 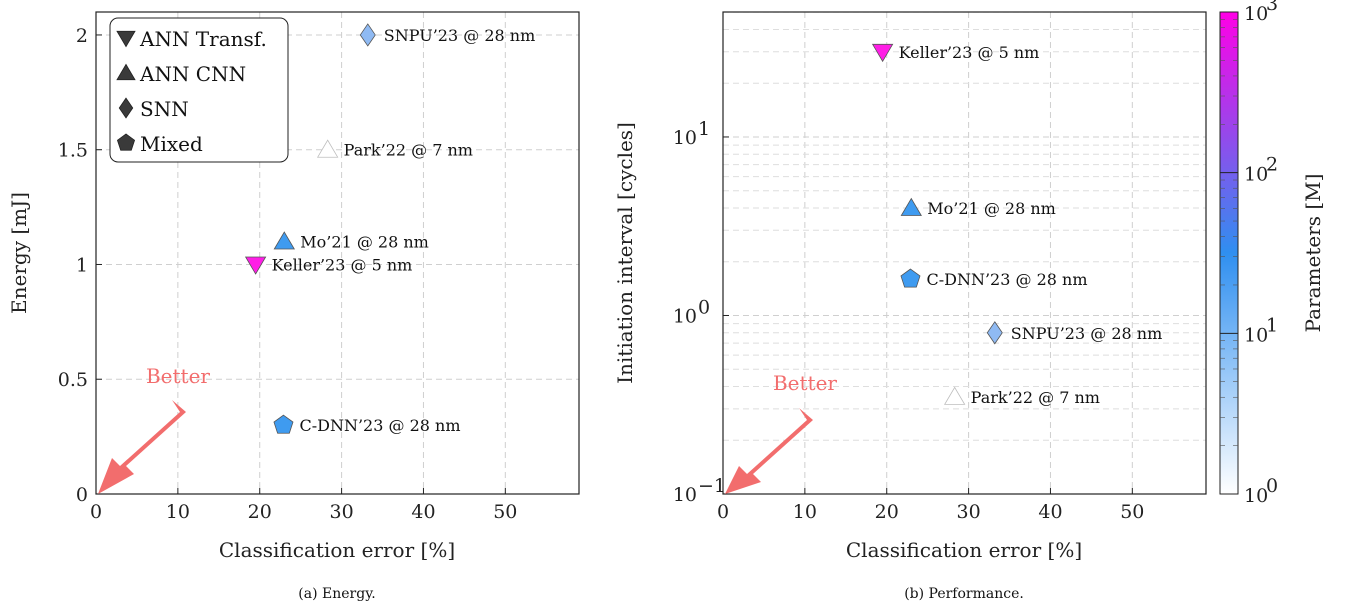 I want to click on performance-point-label: SNPU’23 @ 28 nm, so click(x=1086, y=333).